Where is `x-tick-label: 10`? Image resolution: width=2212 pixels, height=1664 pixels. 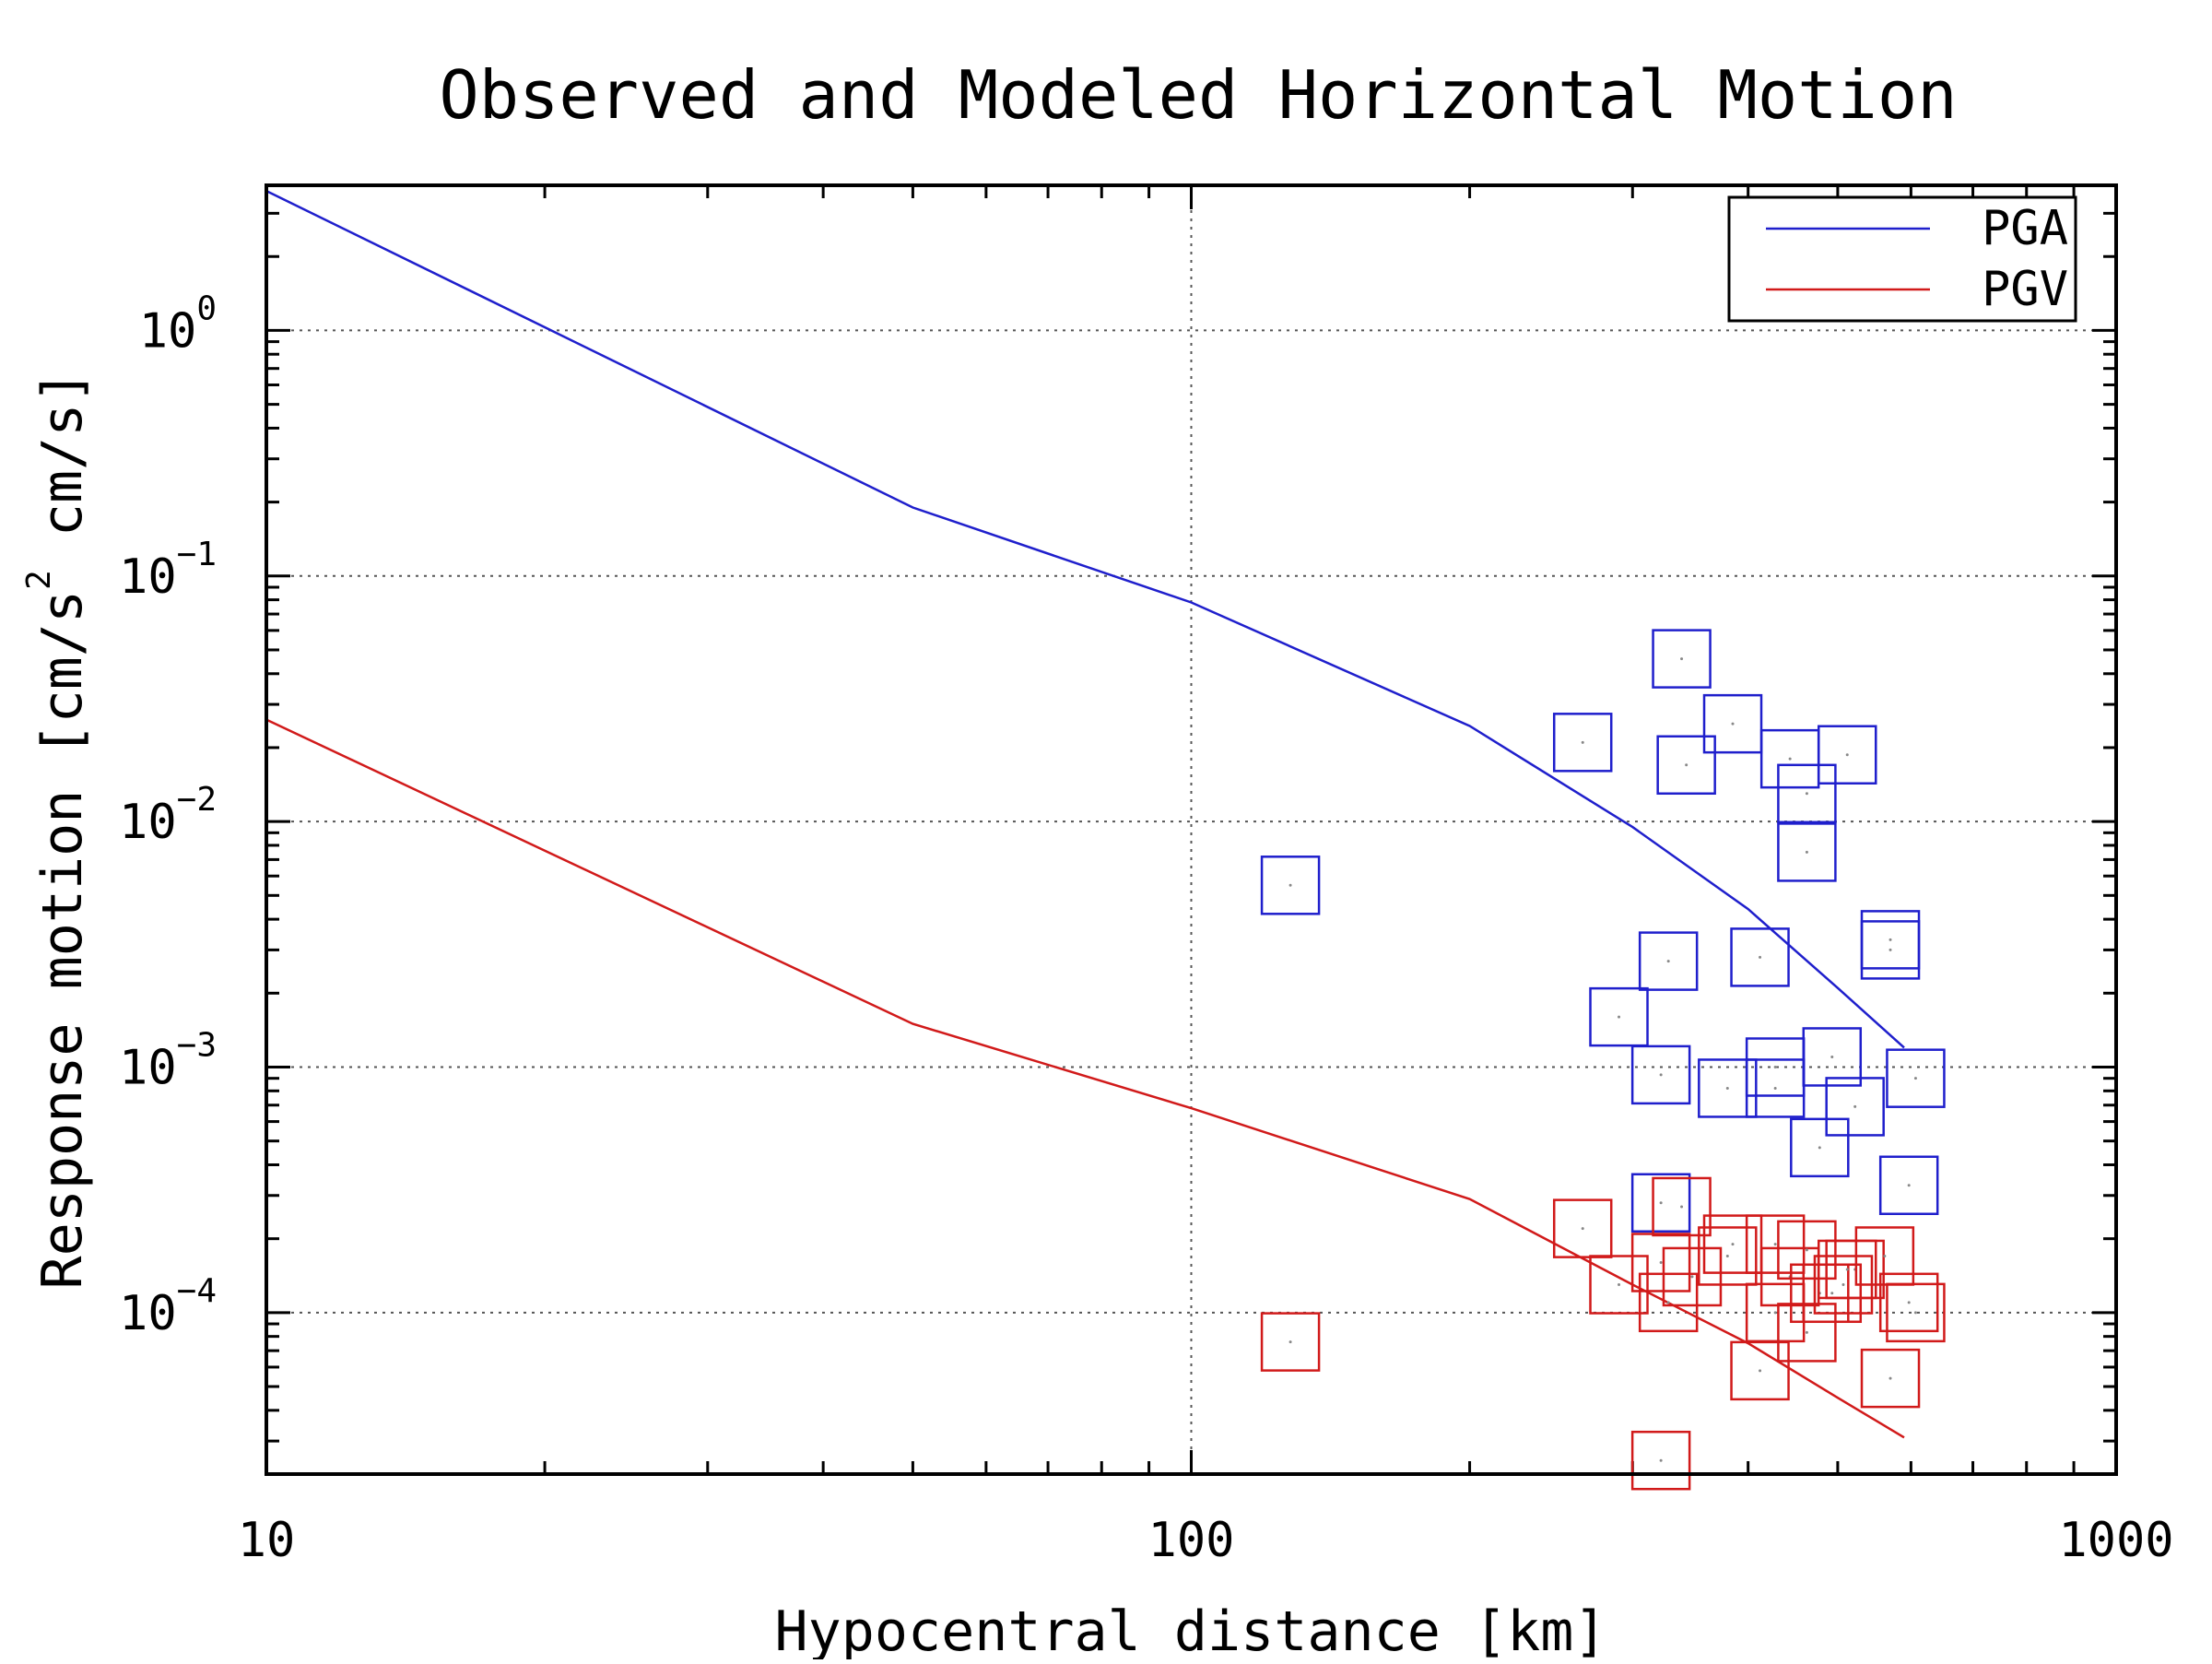 x-tick-label: 10 is located at coordinates (267, 1540).